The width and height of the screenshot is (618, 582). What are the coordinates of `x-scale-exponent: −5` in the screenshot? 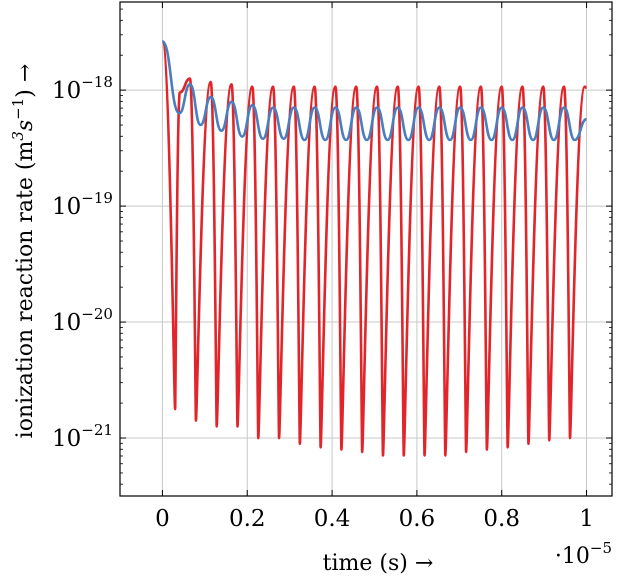 It's located at (601, 548).